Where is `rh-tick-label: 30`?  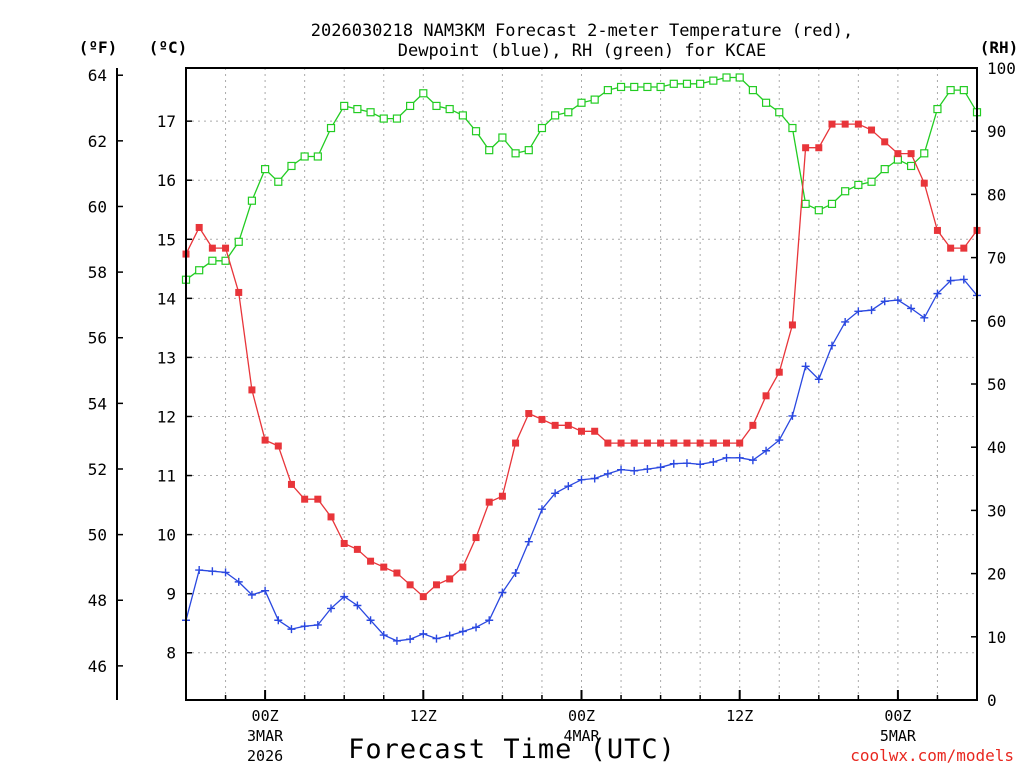 rh-tick-label: 30 is located at coordinates (996, 510).